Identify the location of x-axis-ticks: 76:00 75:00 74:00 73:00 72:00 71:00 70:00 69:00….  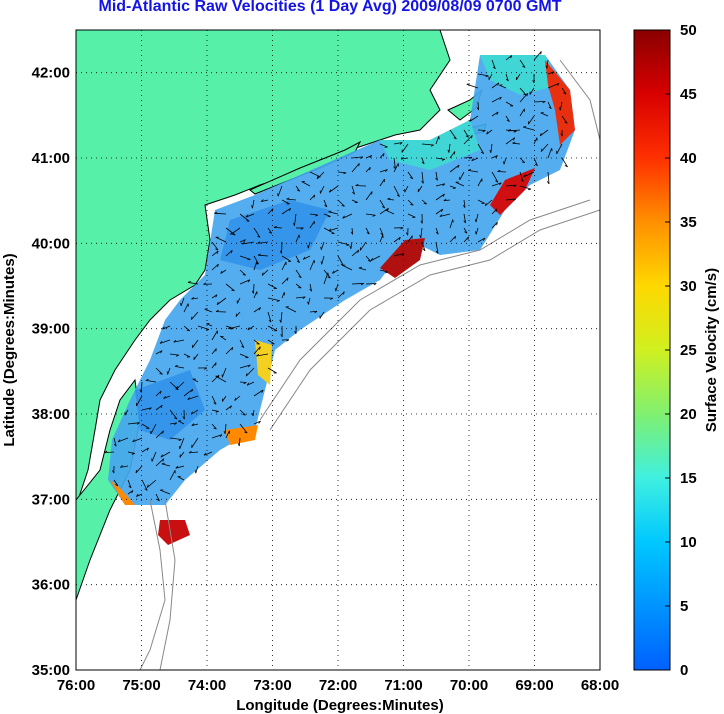
(338, 685).